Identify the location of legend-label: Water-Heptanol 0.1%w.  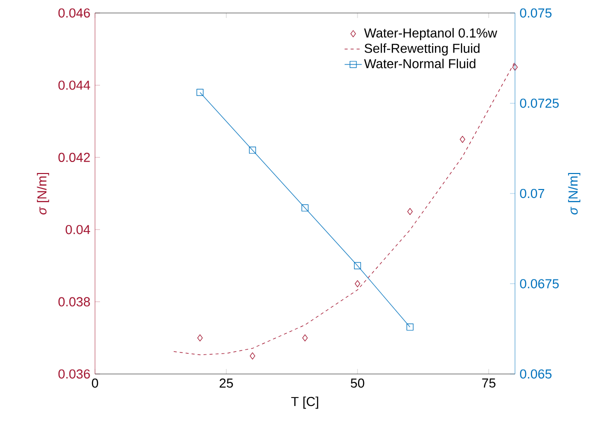
(431, 34).